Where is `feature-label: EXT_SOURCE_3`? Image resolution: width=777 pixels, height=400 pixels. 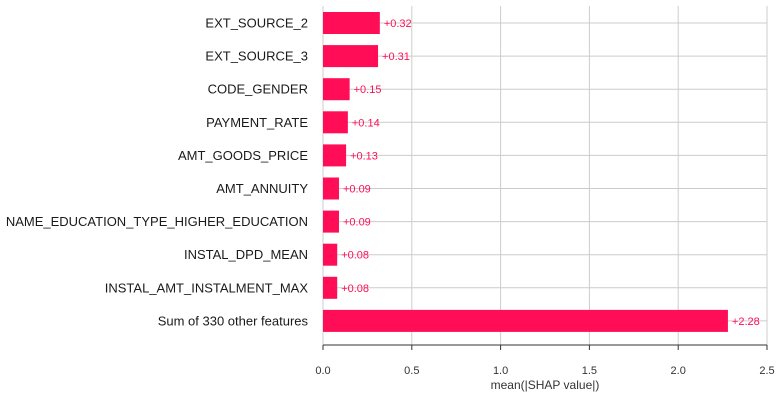 feature-label: EXT_SOURCE_3 is located at coordinates (256, 56).